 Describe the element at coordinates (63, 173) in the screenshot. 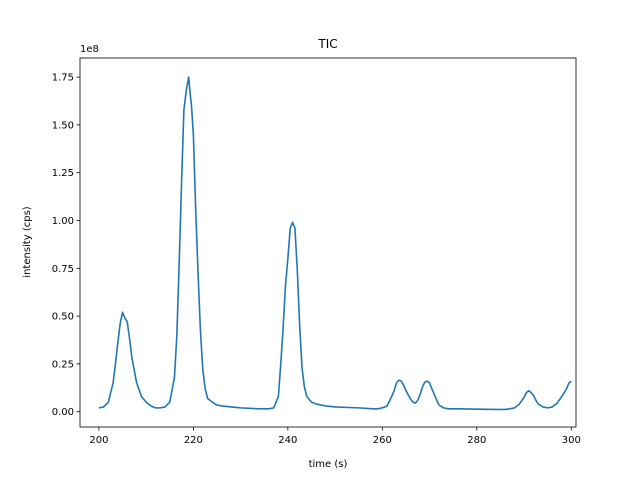

I see `y-tick-label: 1.25` at that location.